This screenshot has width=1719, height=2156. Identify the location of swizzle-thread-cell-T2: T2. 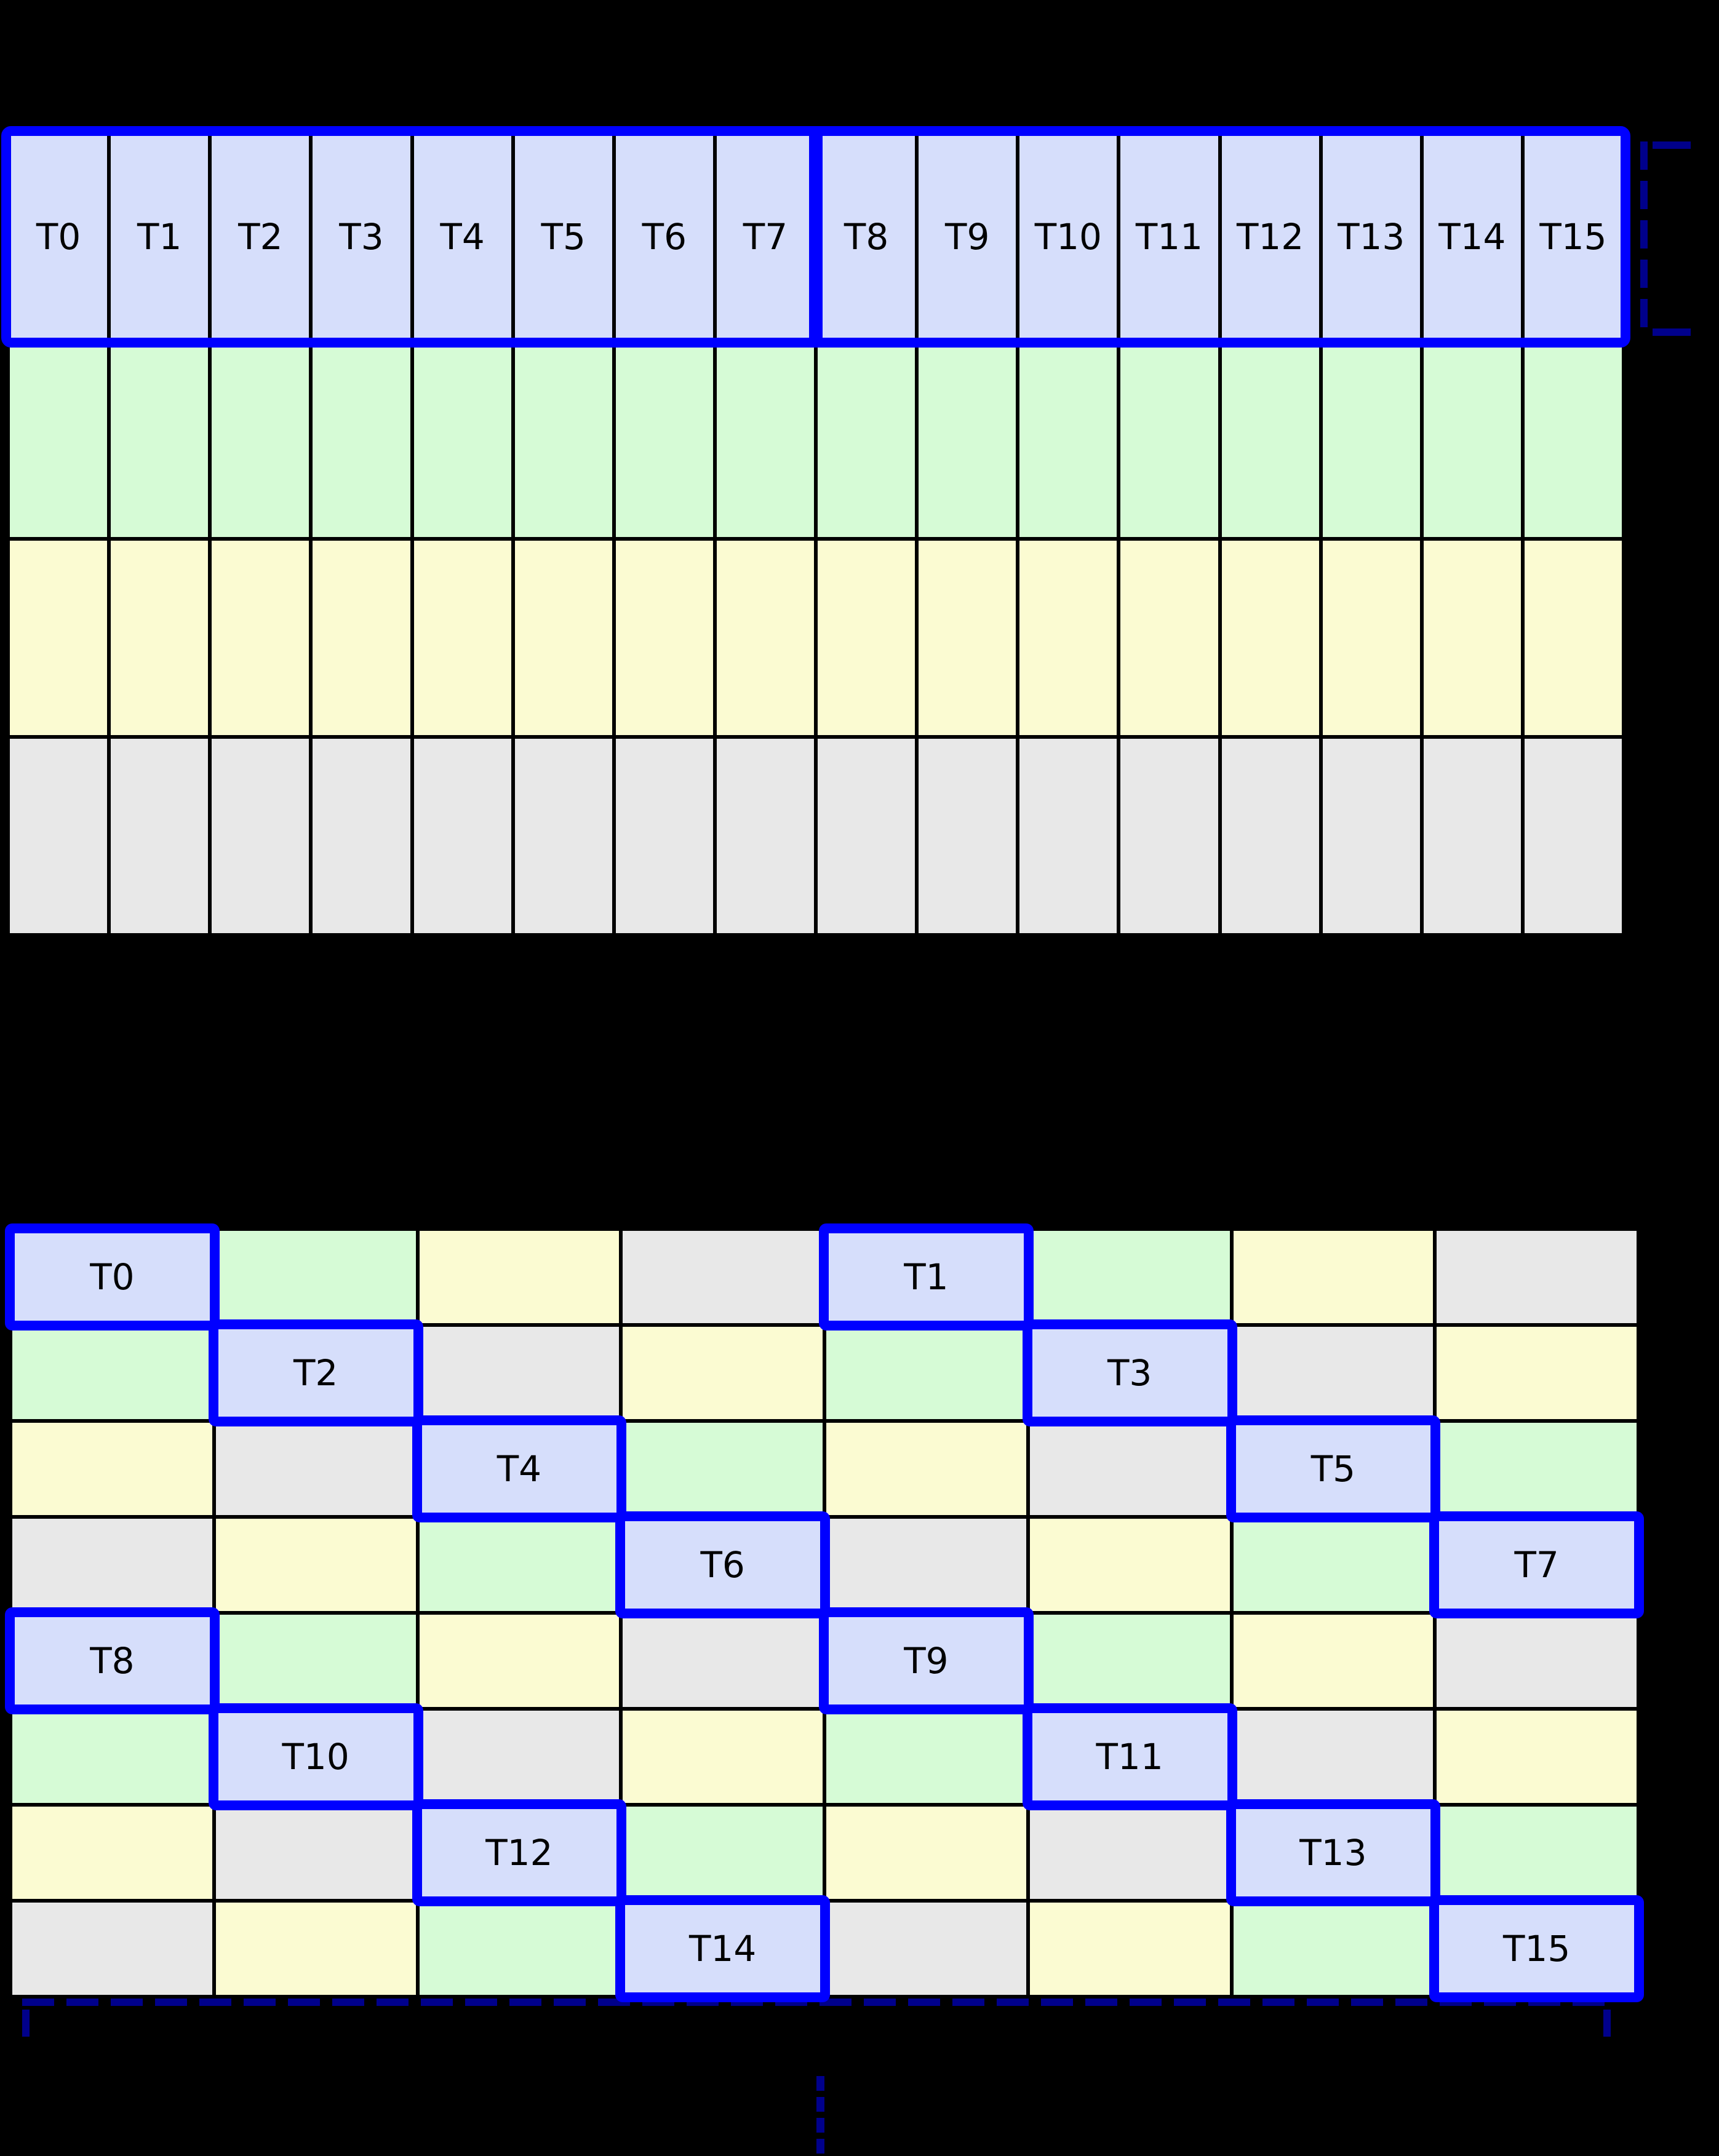
(316, 1372).